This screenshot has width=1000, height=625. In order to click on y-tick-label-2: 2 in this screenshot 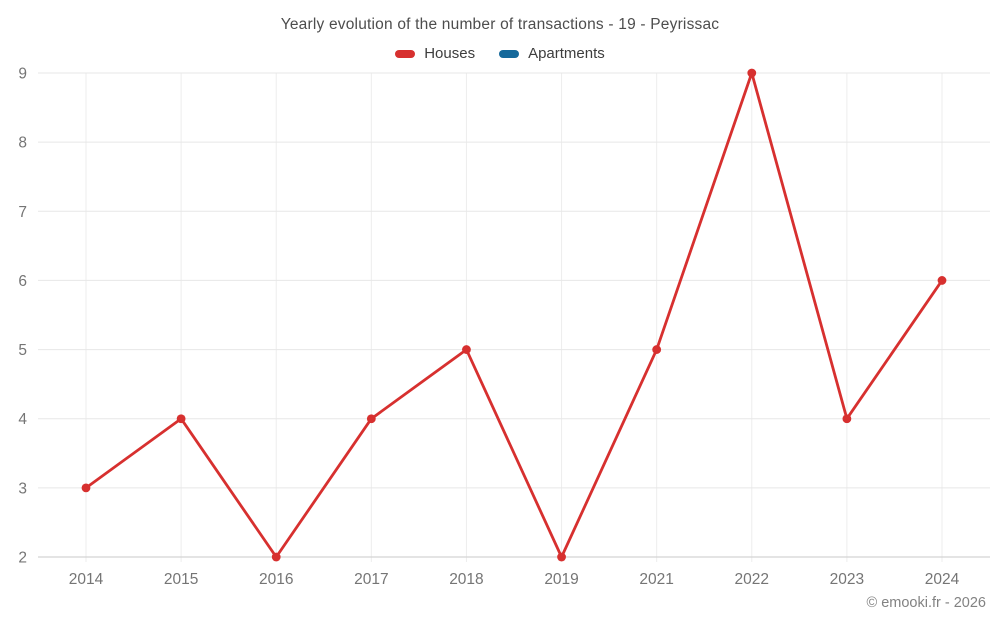, I will do `click(22, 558)`.